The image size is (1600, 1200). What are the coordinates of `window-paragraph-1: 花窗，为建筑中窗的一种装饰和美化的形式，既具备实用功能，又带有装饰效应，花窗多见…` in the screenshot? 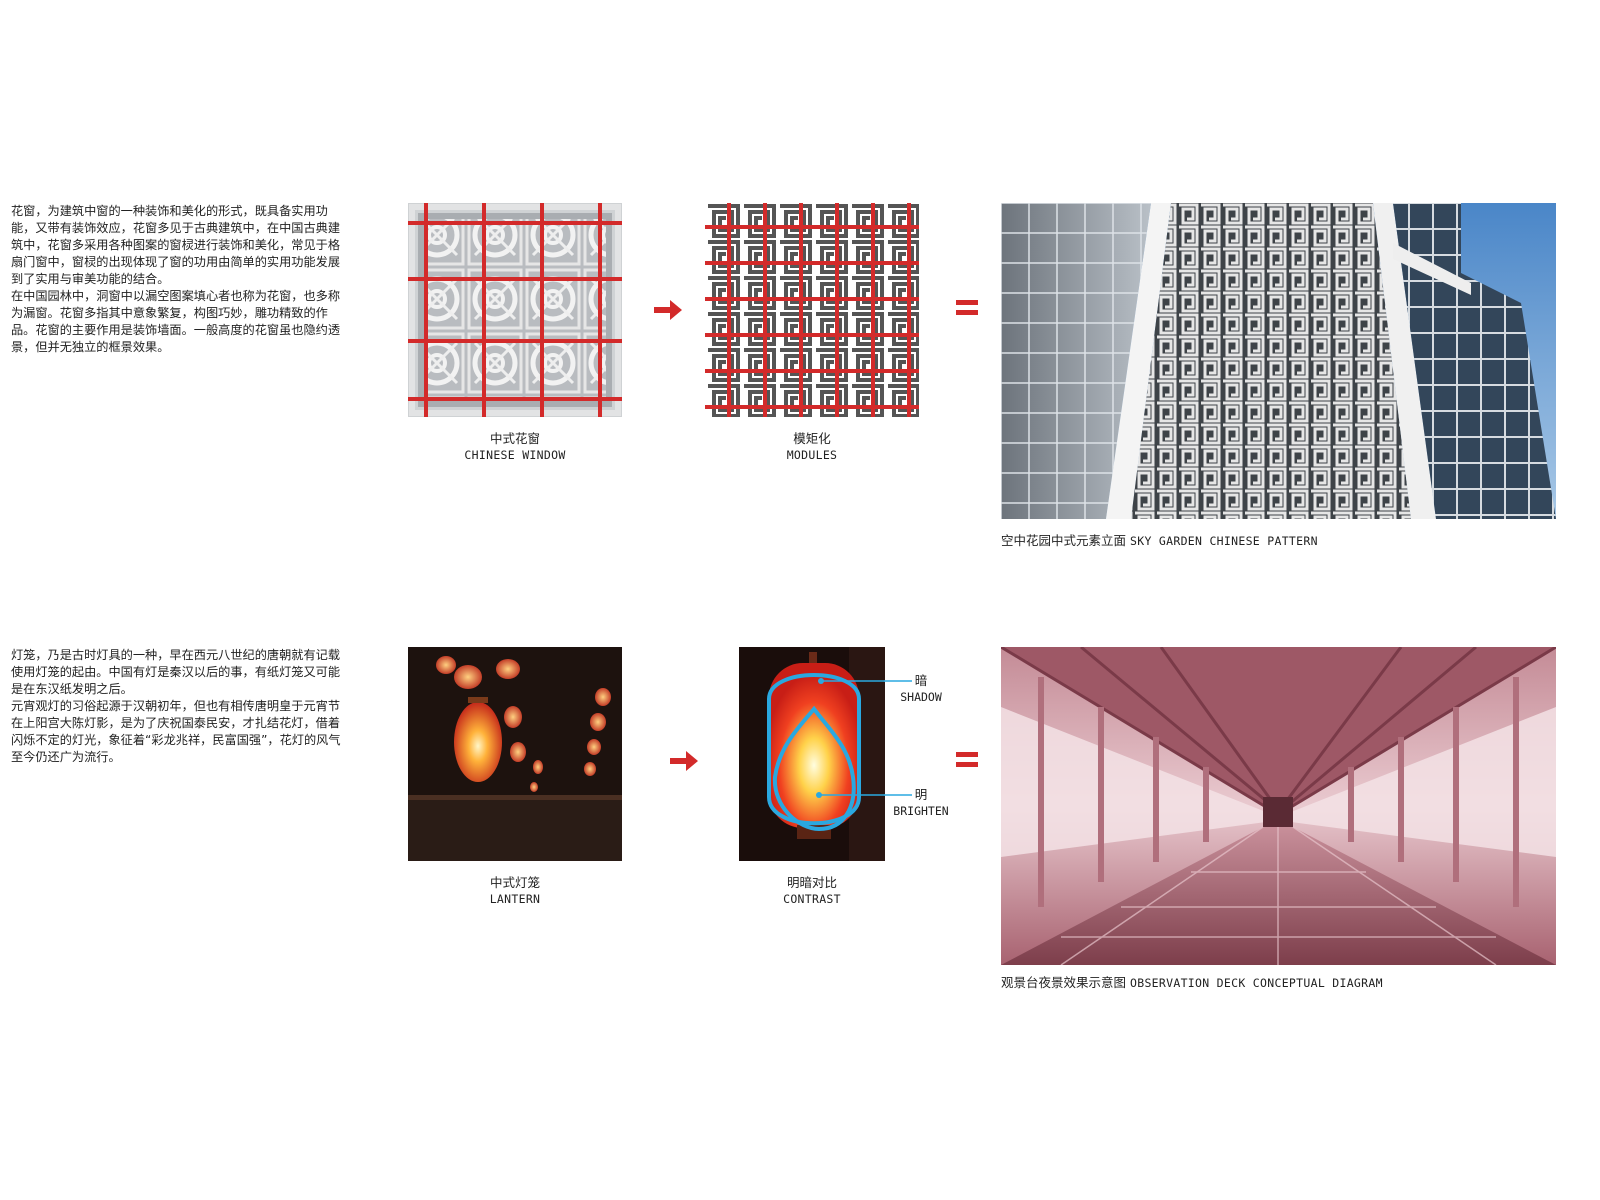 It's located at (176, 245).